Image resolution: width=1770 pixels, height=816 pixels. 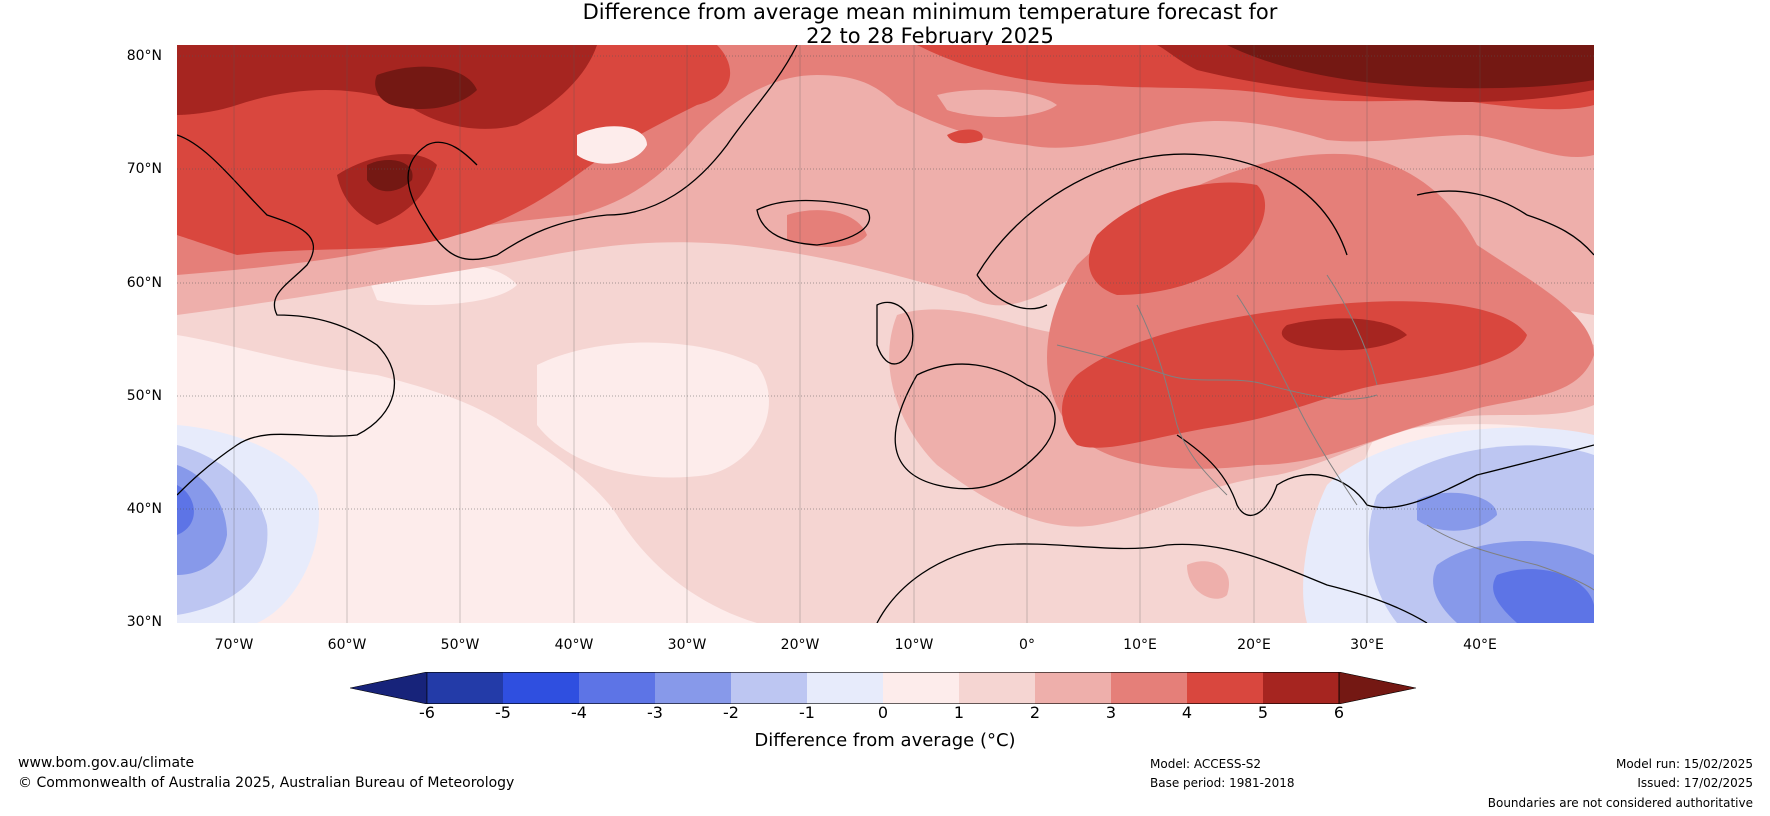 What do you see at coordinates (467, 479) in the screenshot?
I see `anomaly-band-0-1-west` at bounding box center [467, 479].